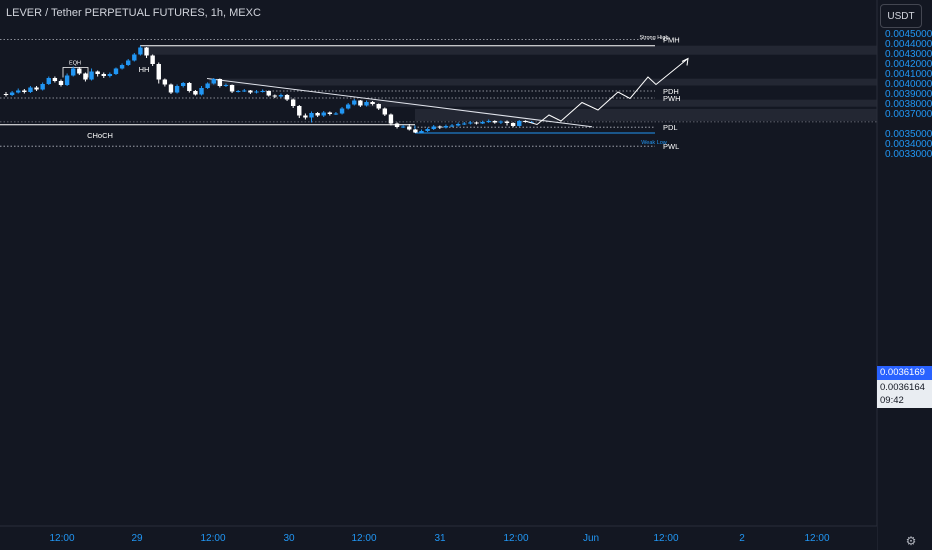  Describe the element at coordinates (671, 146) in the screenshot. I see `level-label-pwl: PWL` at that location.